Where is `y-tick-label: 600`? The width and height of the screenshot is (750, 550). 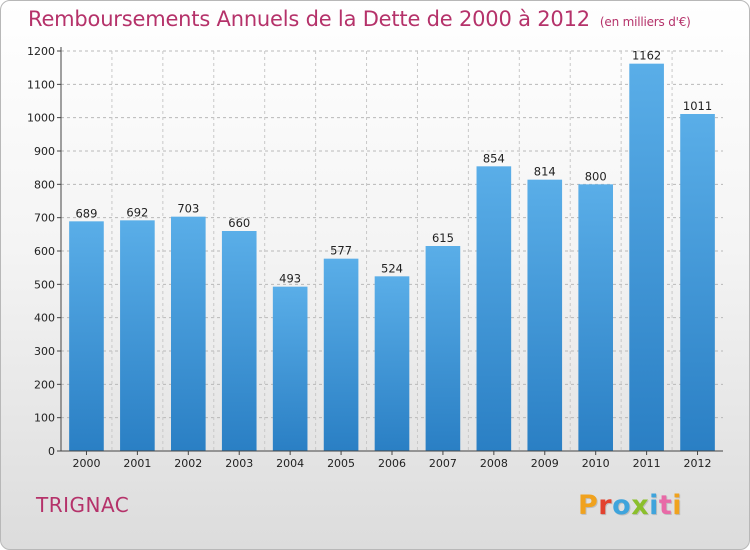 y-tick-label: 600 is located at coordinates (44, 251).